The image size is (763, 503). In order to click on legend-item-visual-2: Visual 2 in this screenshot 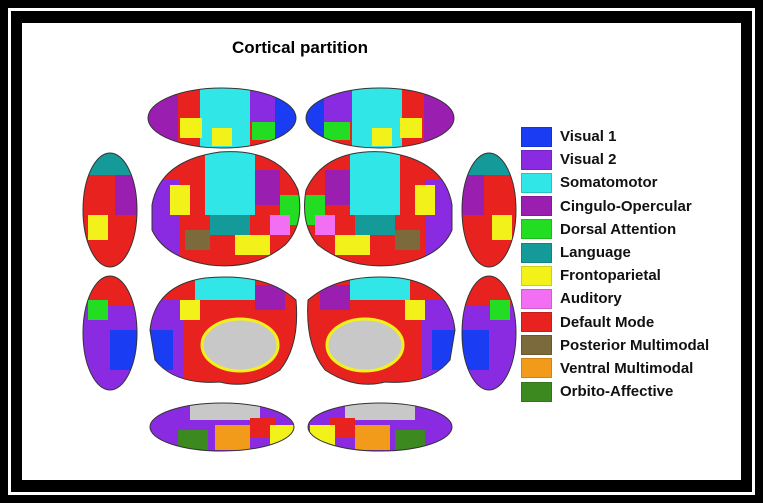, I will do `click(615, 159)`.